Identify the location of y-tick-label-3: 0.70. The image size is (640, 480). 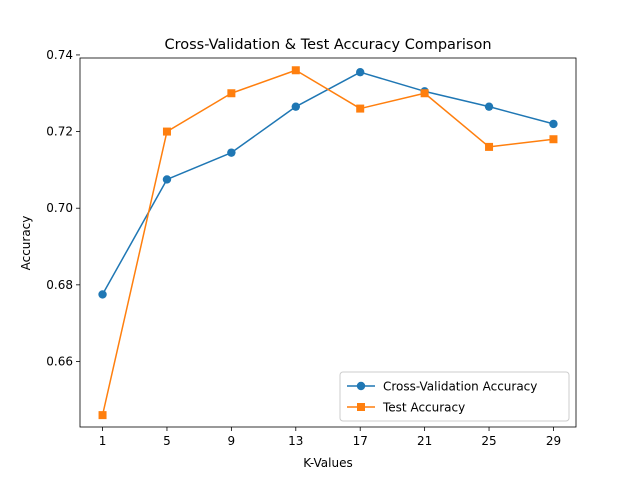
(59, 208).